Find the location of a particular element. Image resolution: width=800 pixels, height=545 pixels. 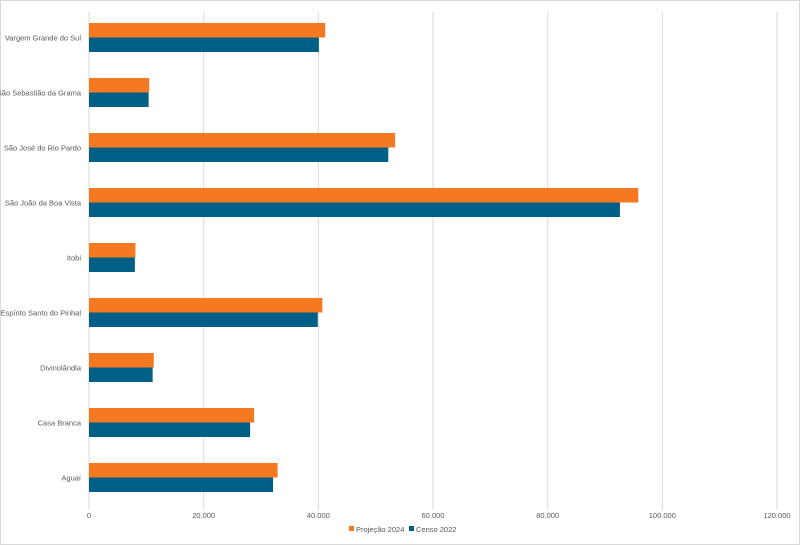

category-label: Divinolândia is located at coordinates (61, 368).